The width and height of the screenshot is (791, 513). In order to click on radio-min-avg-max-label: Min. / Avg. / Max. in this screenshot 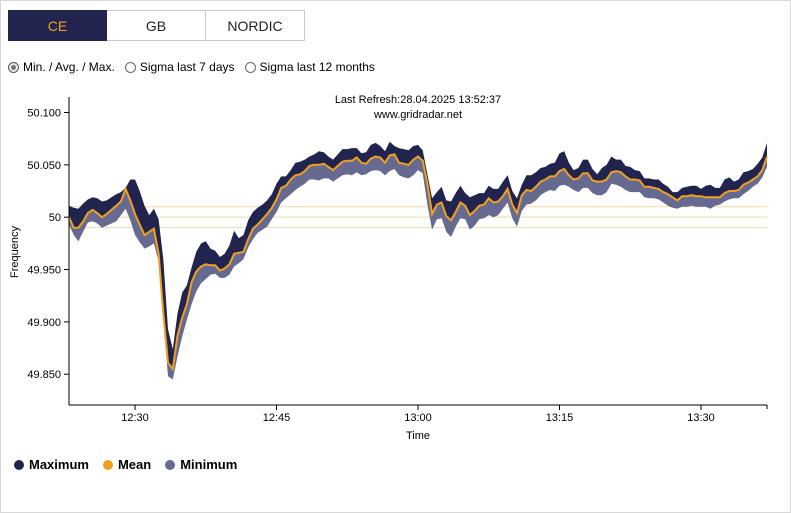, I will do `click(69, 67)`.